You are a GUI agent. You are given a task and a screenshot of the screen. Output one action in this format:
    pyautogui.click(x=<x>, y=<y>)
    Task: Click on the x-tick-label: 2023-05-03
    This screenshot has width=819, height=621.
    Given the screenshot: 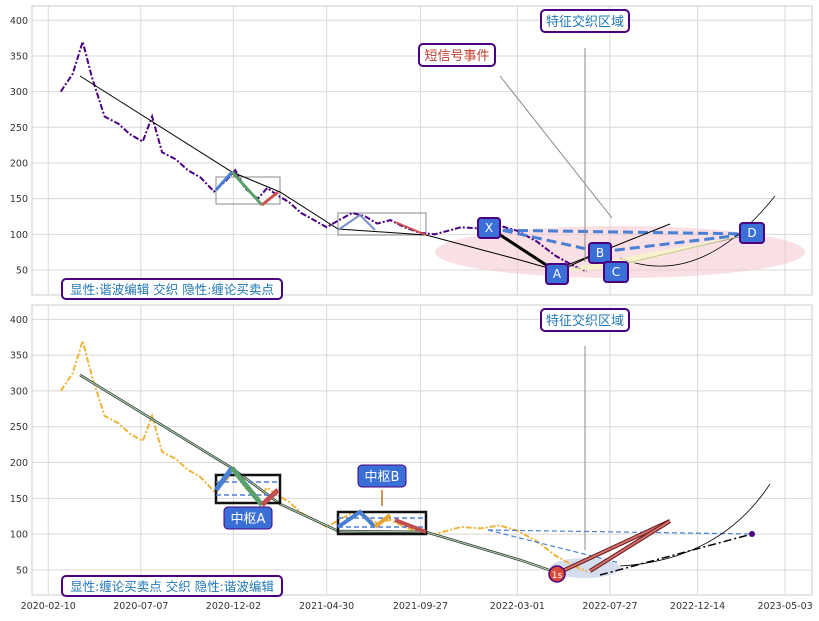 What is the action you would take?
    pyautogui.click(x=784, y=606)
    